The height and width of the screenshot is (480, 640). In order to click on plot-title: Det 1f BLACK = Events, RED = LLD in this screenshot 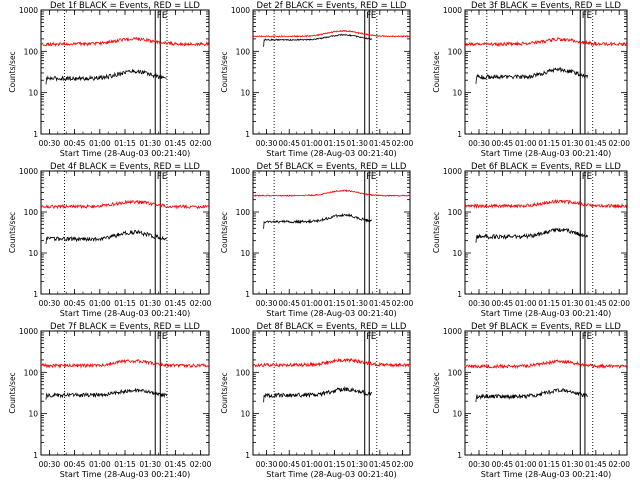, I will do `click(125, 6)`.